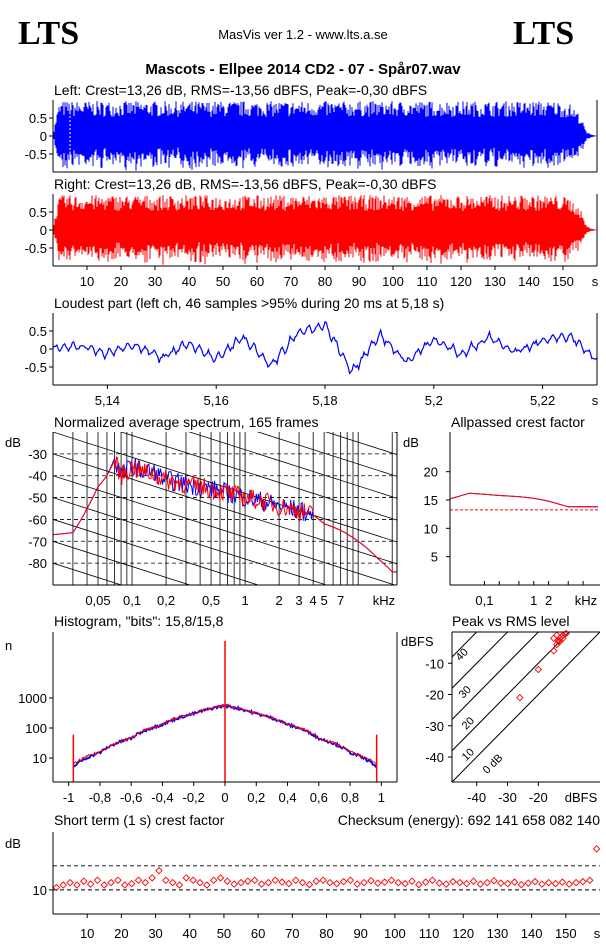 The image size is (606, 951). What do you see at coordinates (37, 454) in the screenshot?
I see `spectrum-ytick-label: -30` at bounding box center [37, 454].